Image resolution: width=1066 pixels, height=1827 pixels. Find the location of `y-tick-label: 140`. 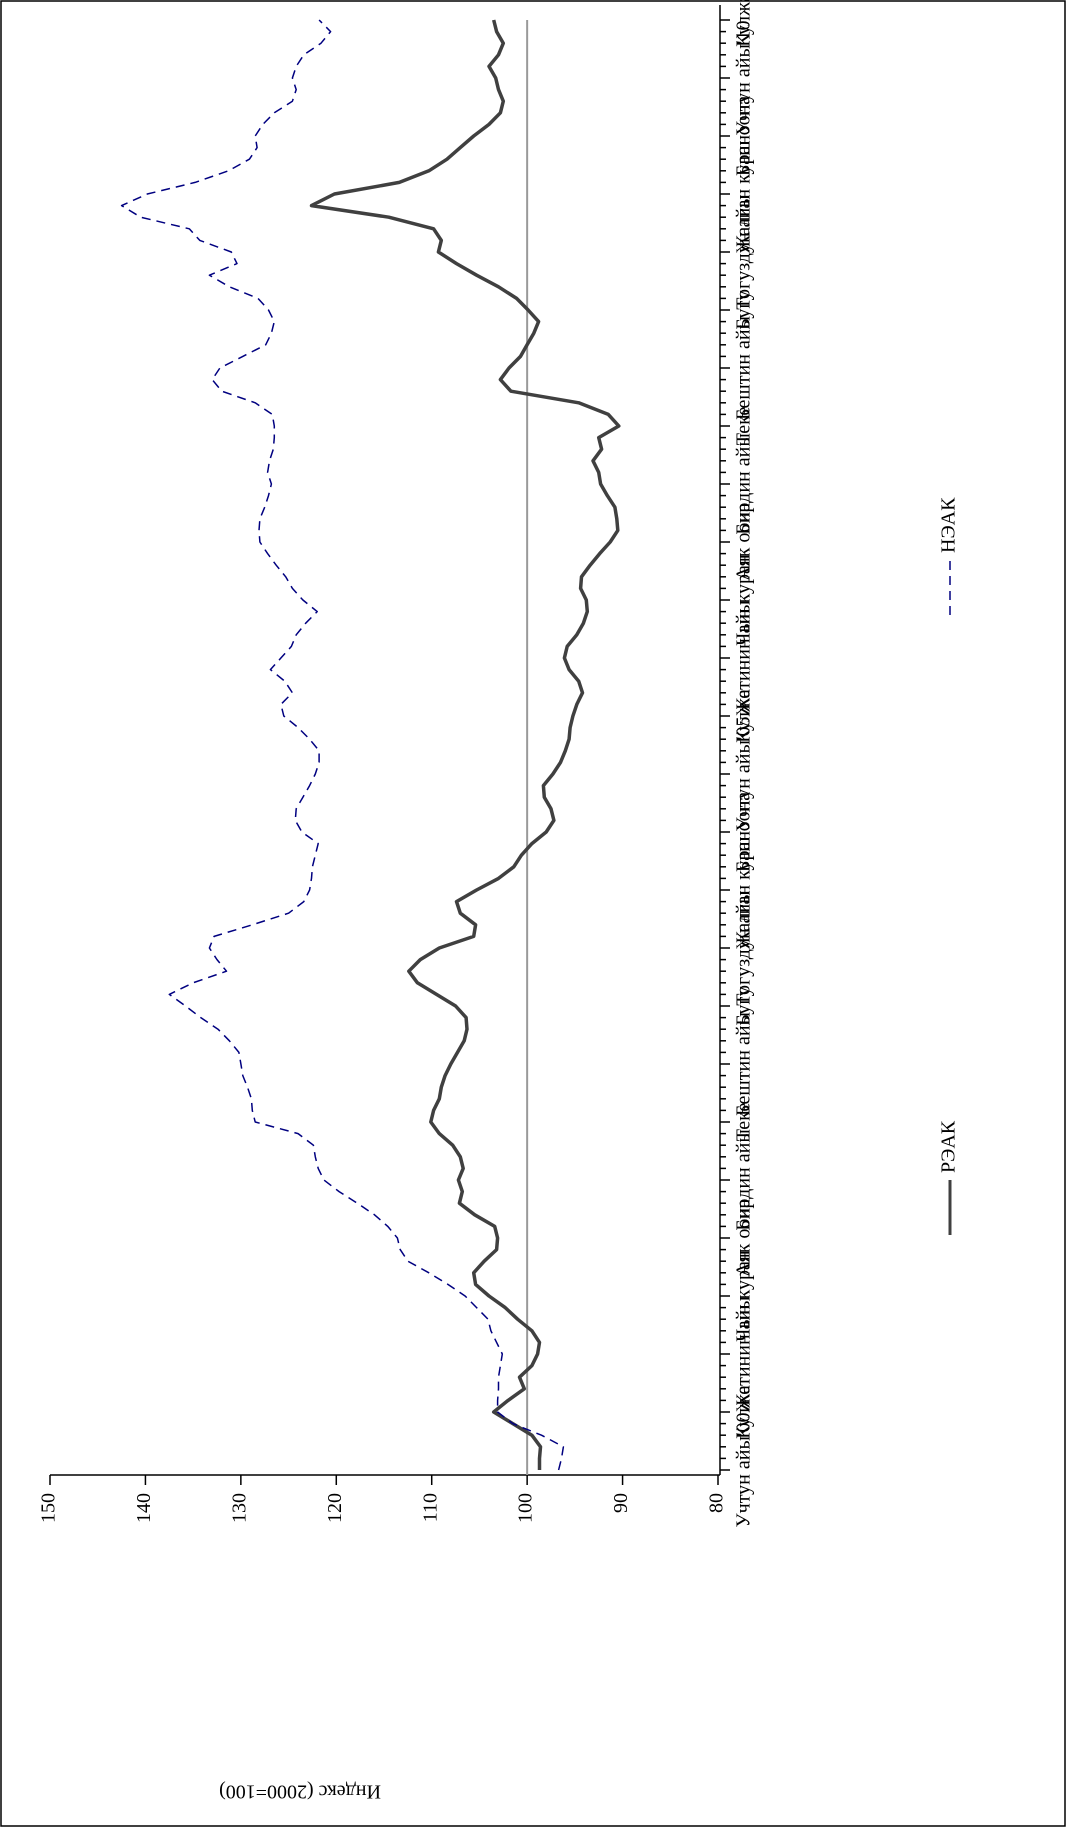

y-tick-label: 140 is located at coordinates (144, 1508).